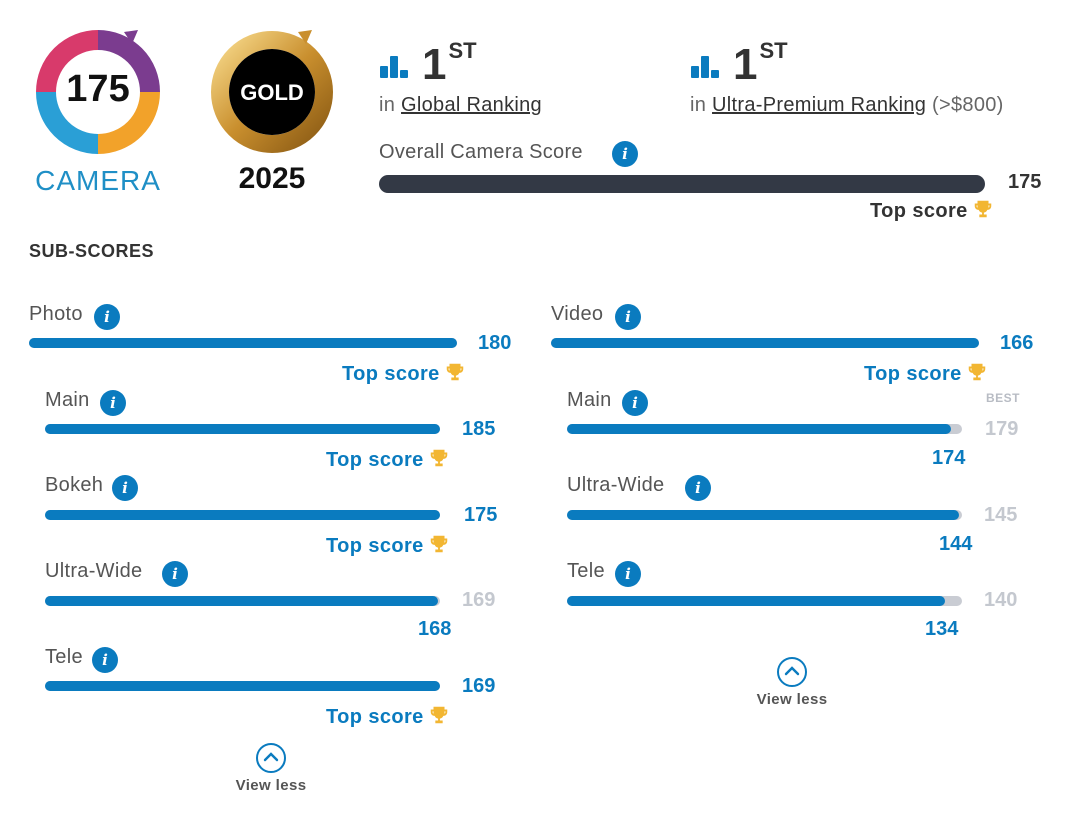  I want to click on video-view-less-label: View less, so click(792, 699).